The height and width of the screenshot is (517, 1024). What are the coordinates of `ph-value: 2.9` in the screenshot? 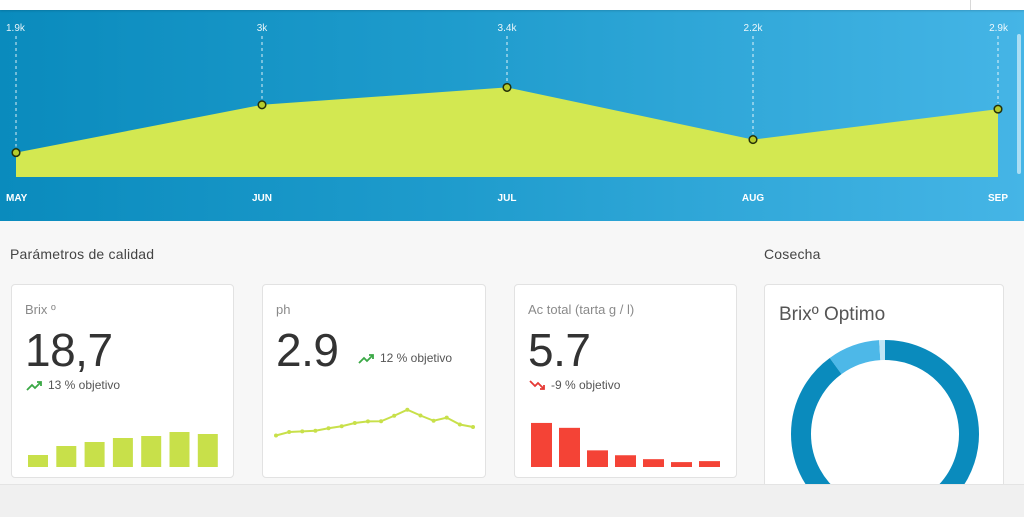 It's located at (307, 350).